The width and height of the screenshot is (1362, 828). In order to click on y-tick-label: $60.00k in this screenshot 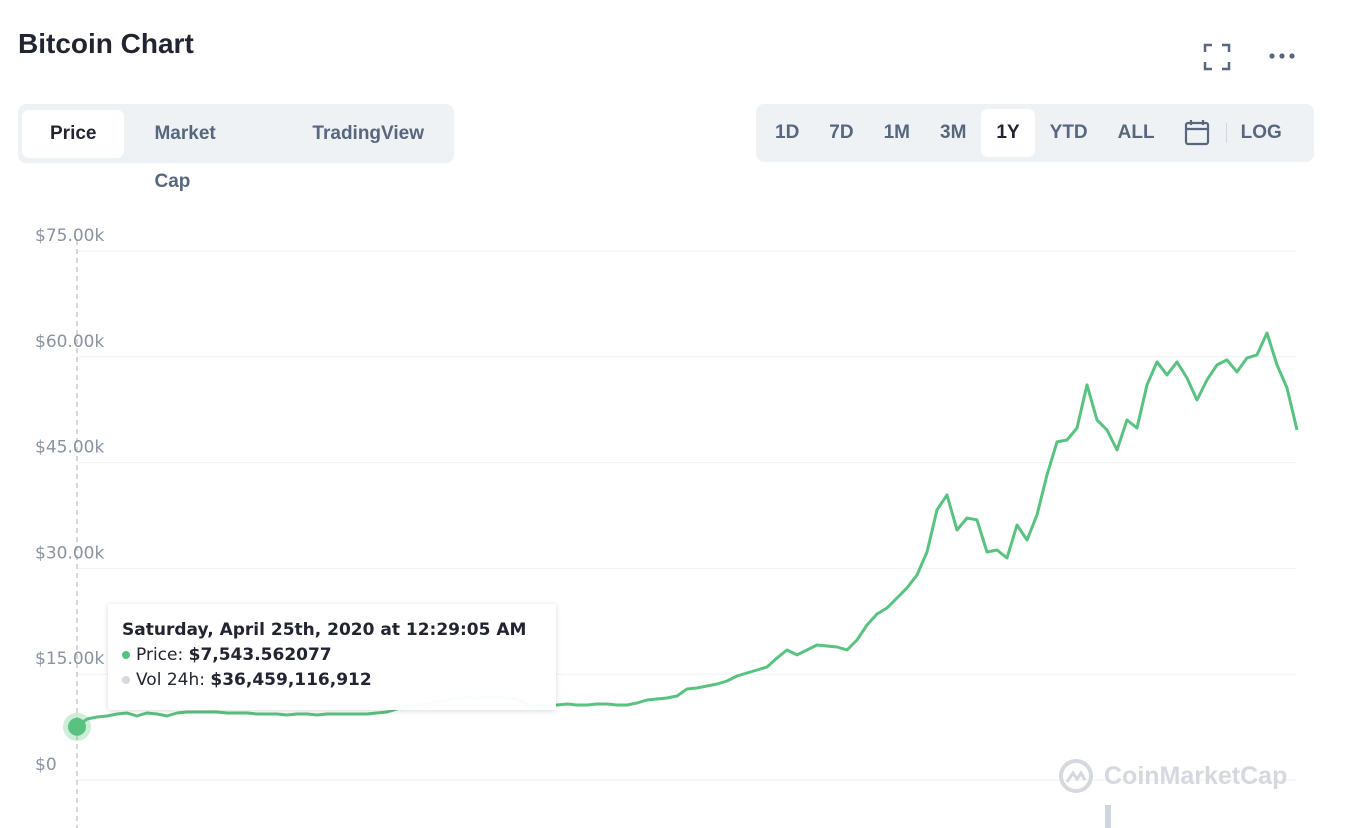, I will do `click(69, 342)`.